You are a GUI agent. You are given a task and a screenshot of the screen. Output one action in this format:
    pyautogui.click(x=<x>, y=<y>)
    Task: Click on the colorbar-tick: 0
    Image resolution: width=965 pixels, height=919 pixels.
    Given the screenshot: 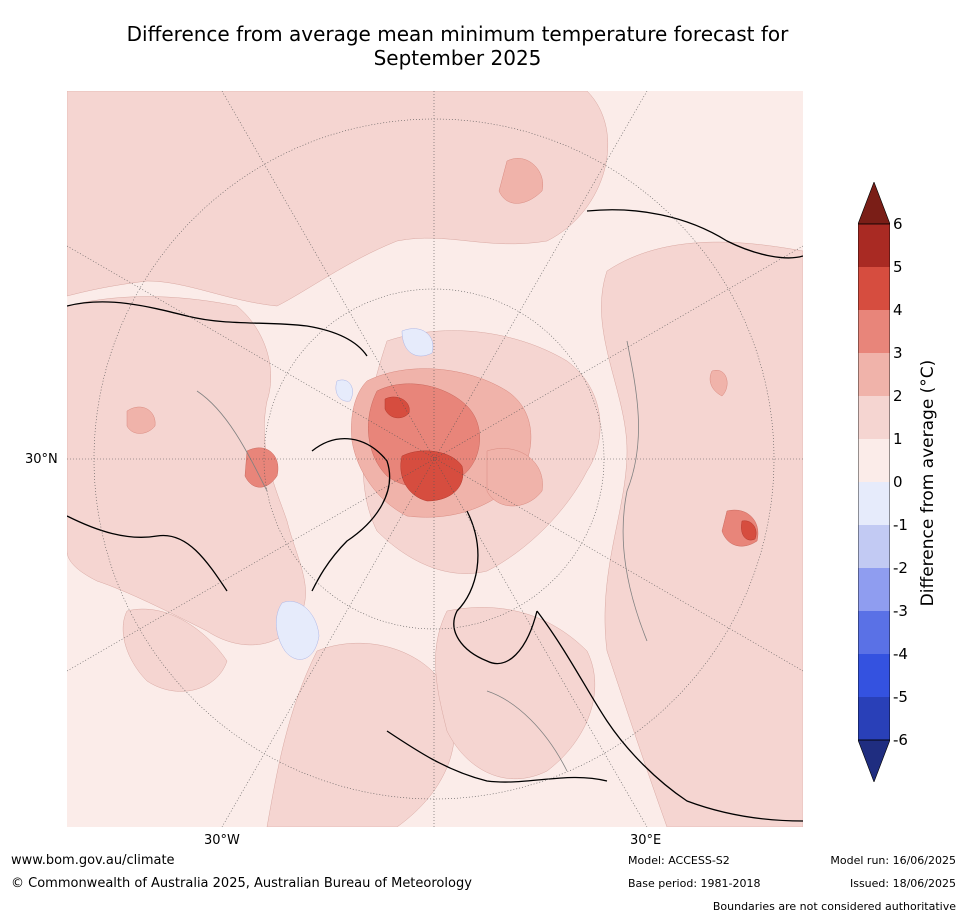 What is the action you would take?
    pyautogui.click(x=898, y=482)
    